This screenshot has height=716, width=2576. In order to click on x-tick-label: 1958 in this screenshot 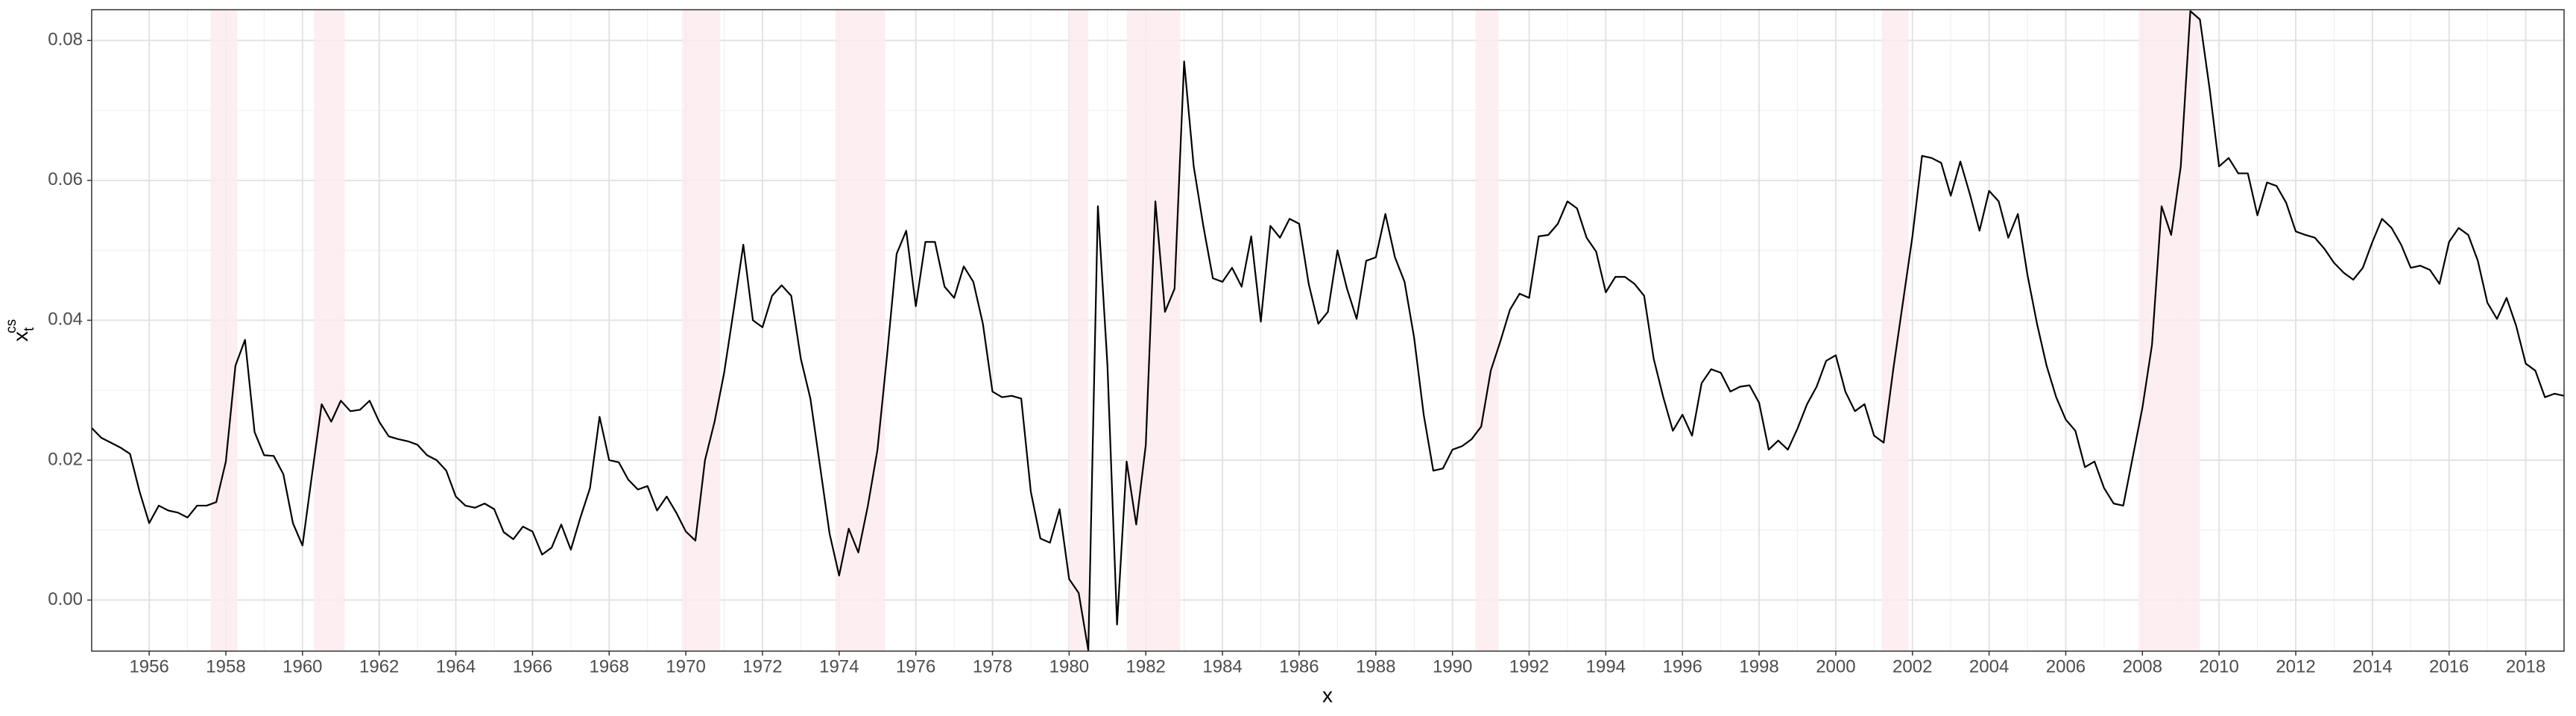, I will do `click(225, 666)`.